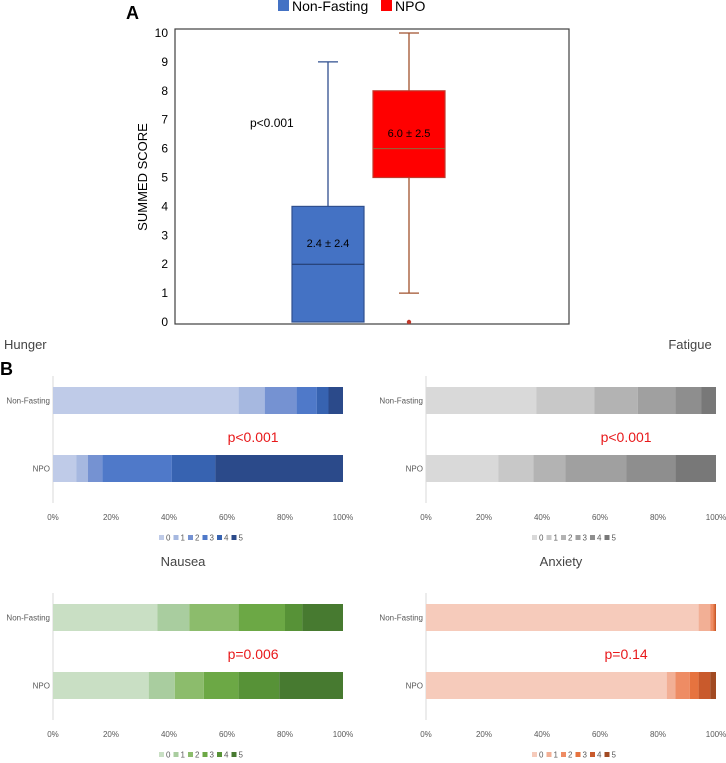 This screenshot has width=726, height=763. I want to click on stat-label-non-fasting: 2.4 ± 2.4, so click(328, 244).